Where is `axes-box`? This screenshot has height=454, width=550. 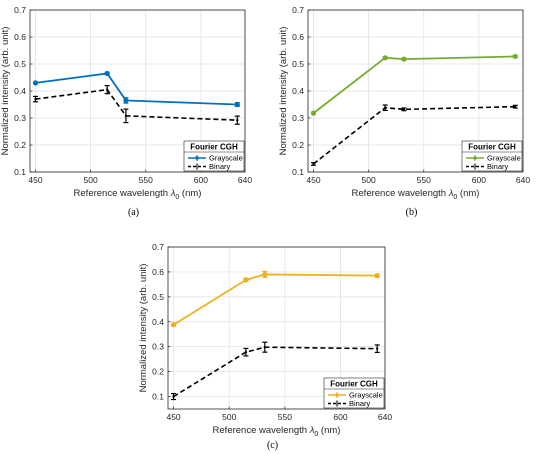 axes-box is located at coordinates (276, 328).